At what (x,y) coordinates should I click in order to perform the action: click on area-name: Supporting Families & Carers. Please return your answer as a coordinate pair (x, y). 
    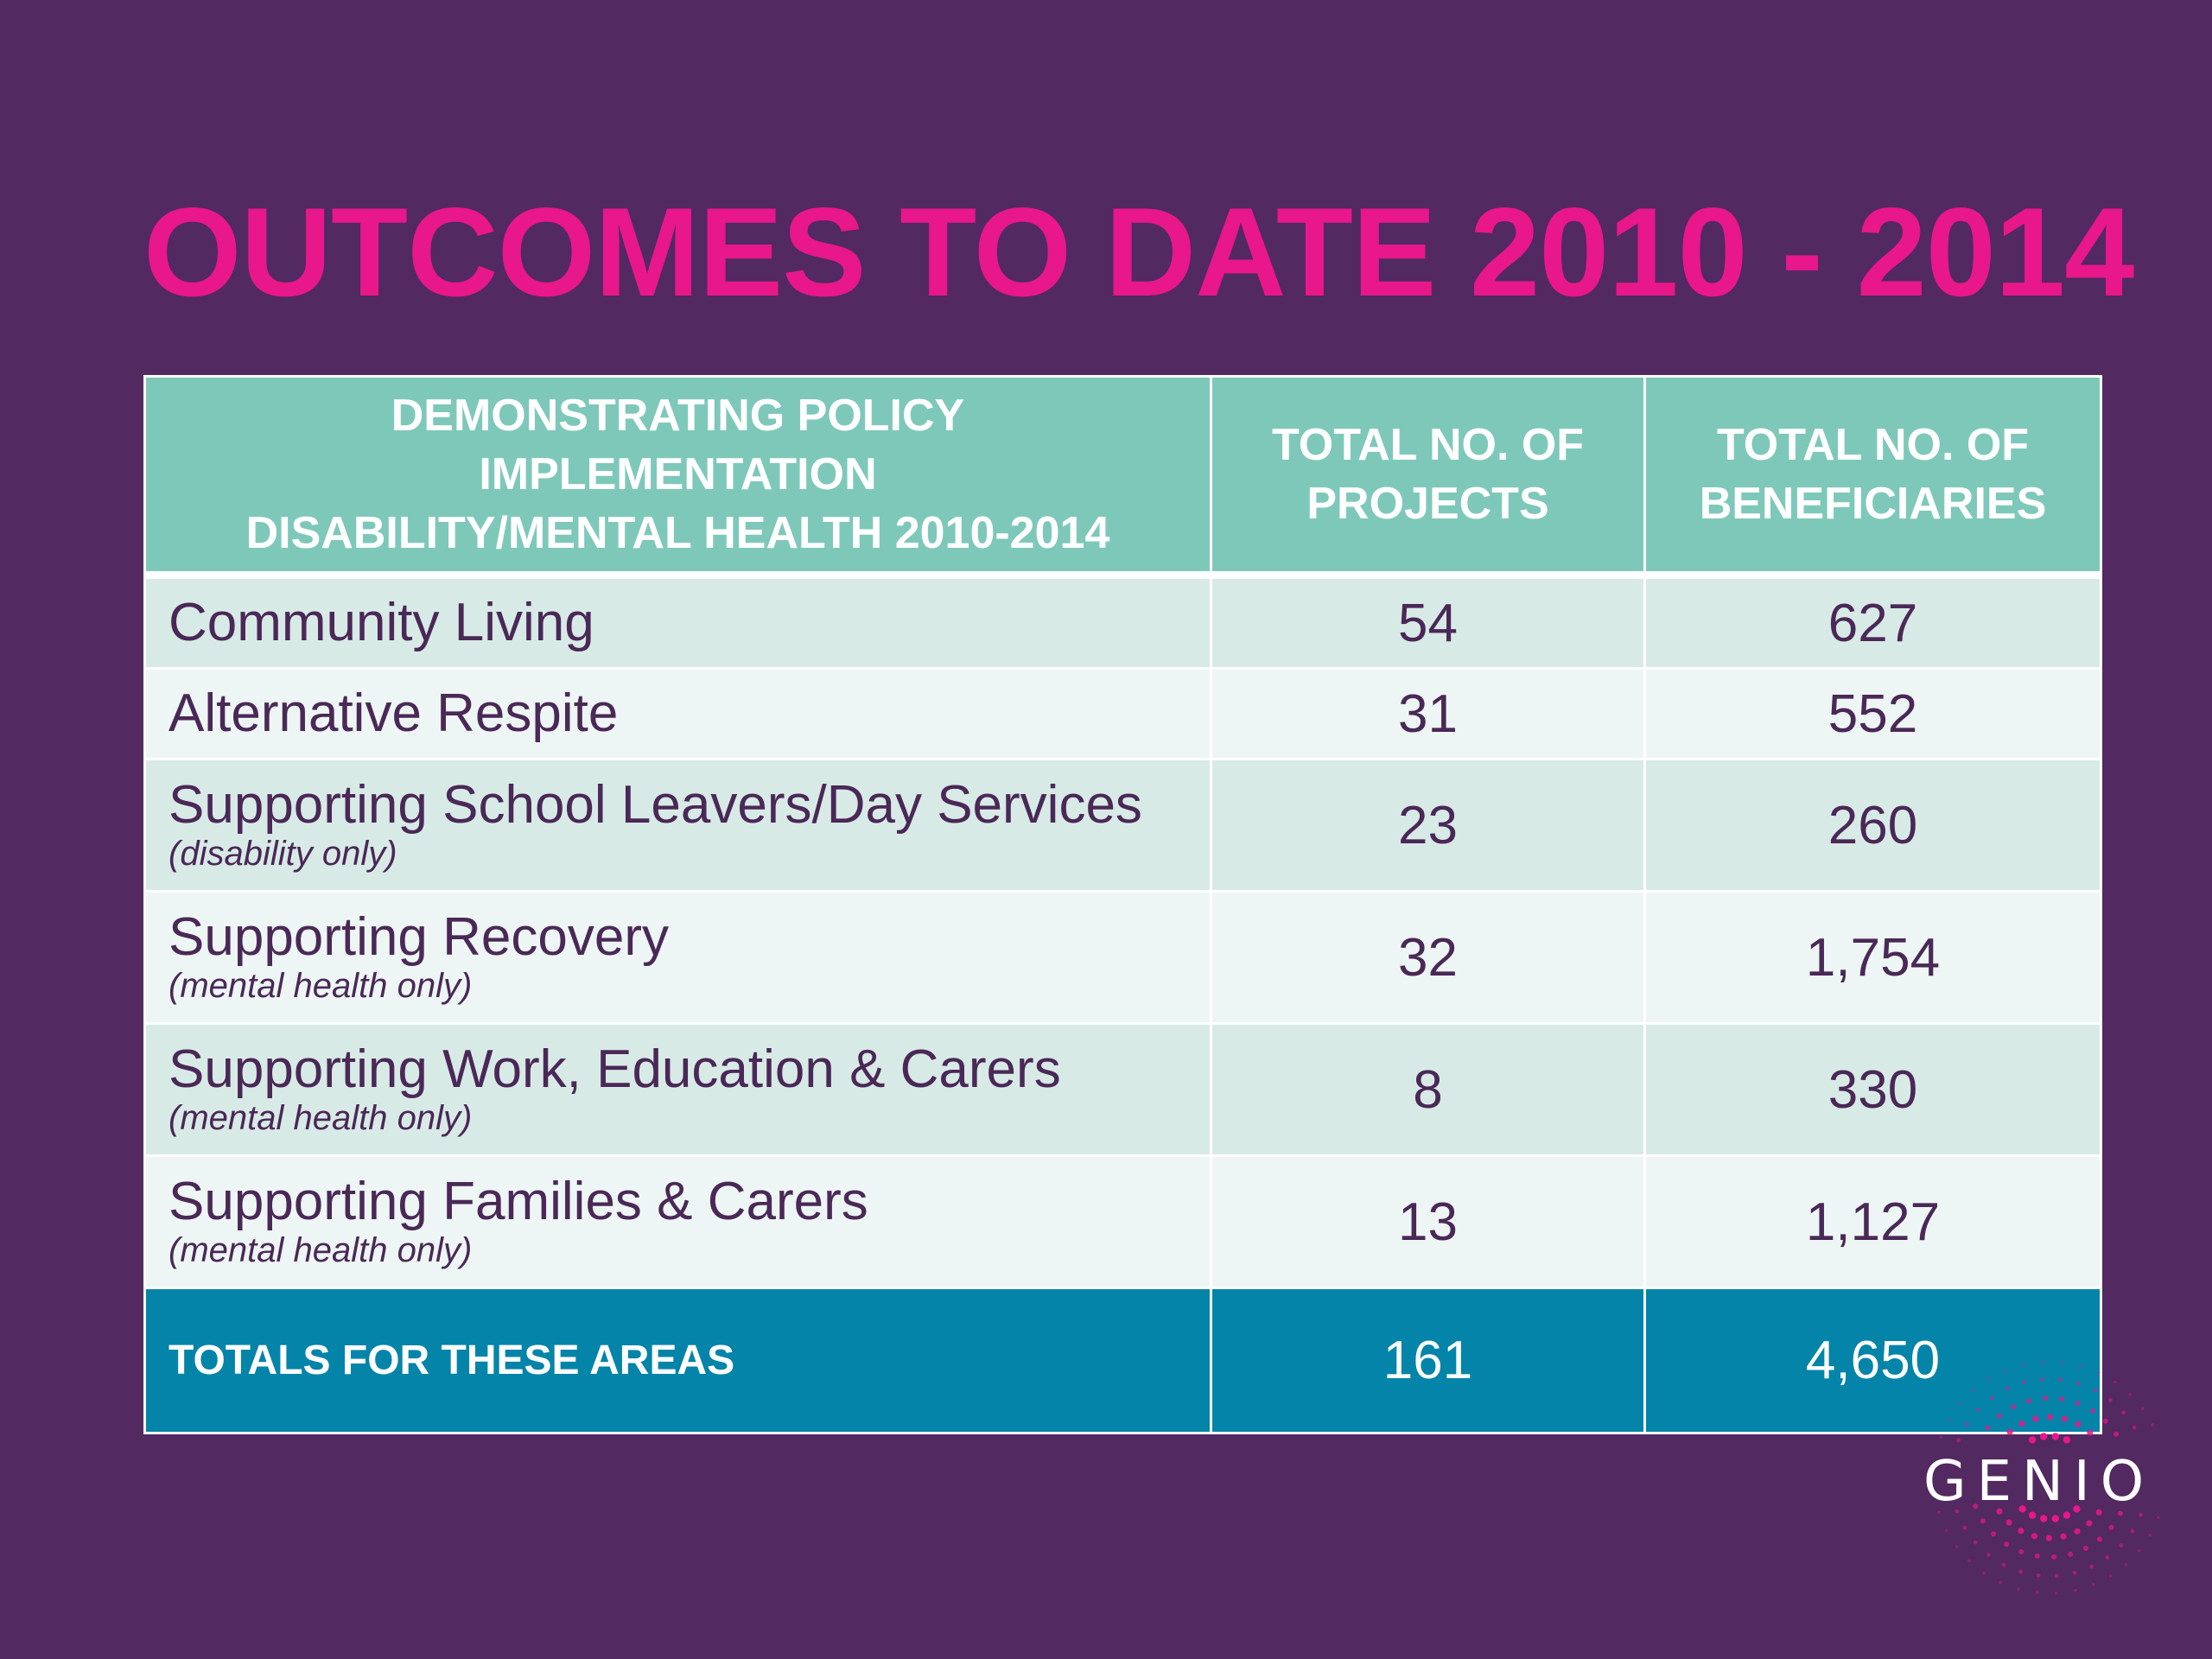
    Looking at the image, I should click on (518, 1201).